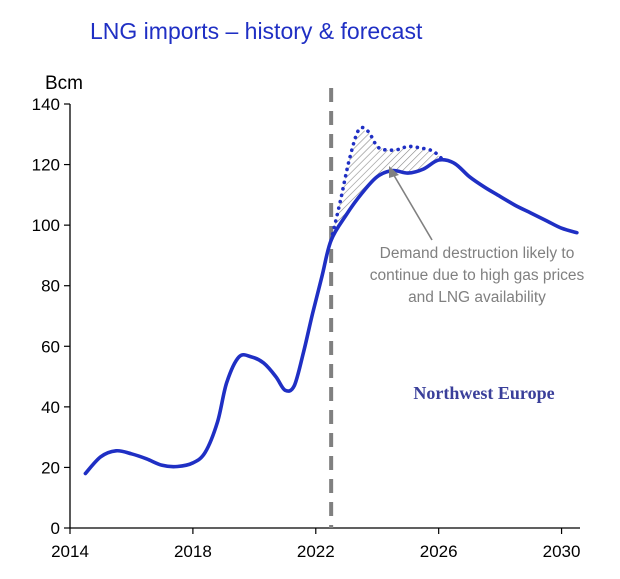 This screenshot has width=620, height=579. Describe the element at coordinates (316, 551) in the screenshot. I see `x-tick-label: 2022` at that location.